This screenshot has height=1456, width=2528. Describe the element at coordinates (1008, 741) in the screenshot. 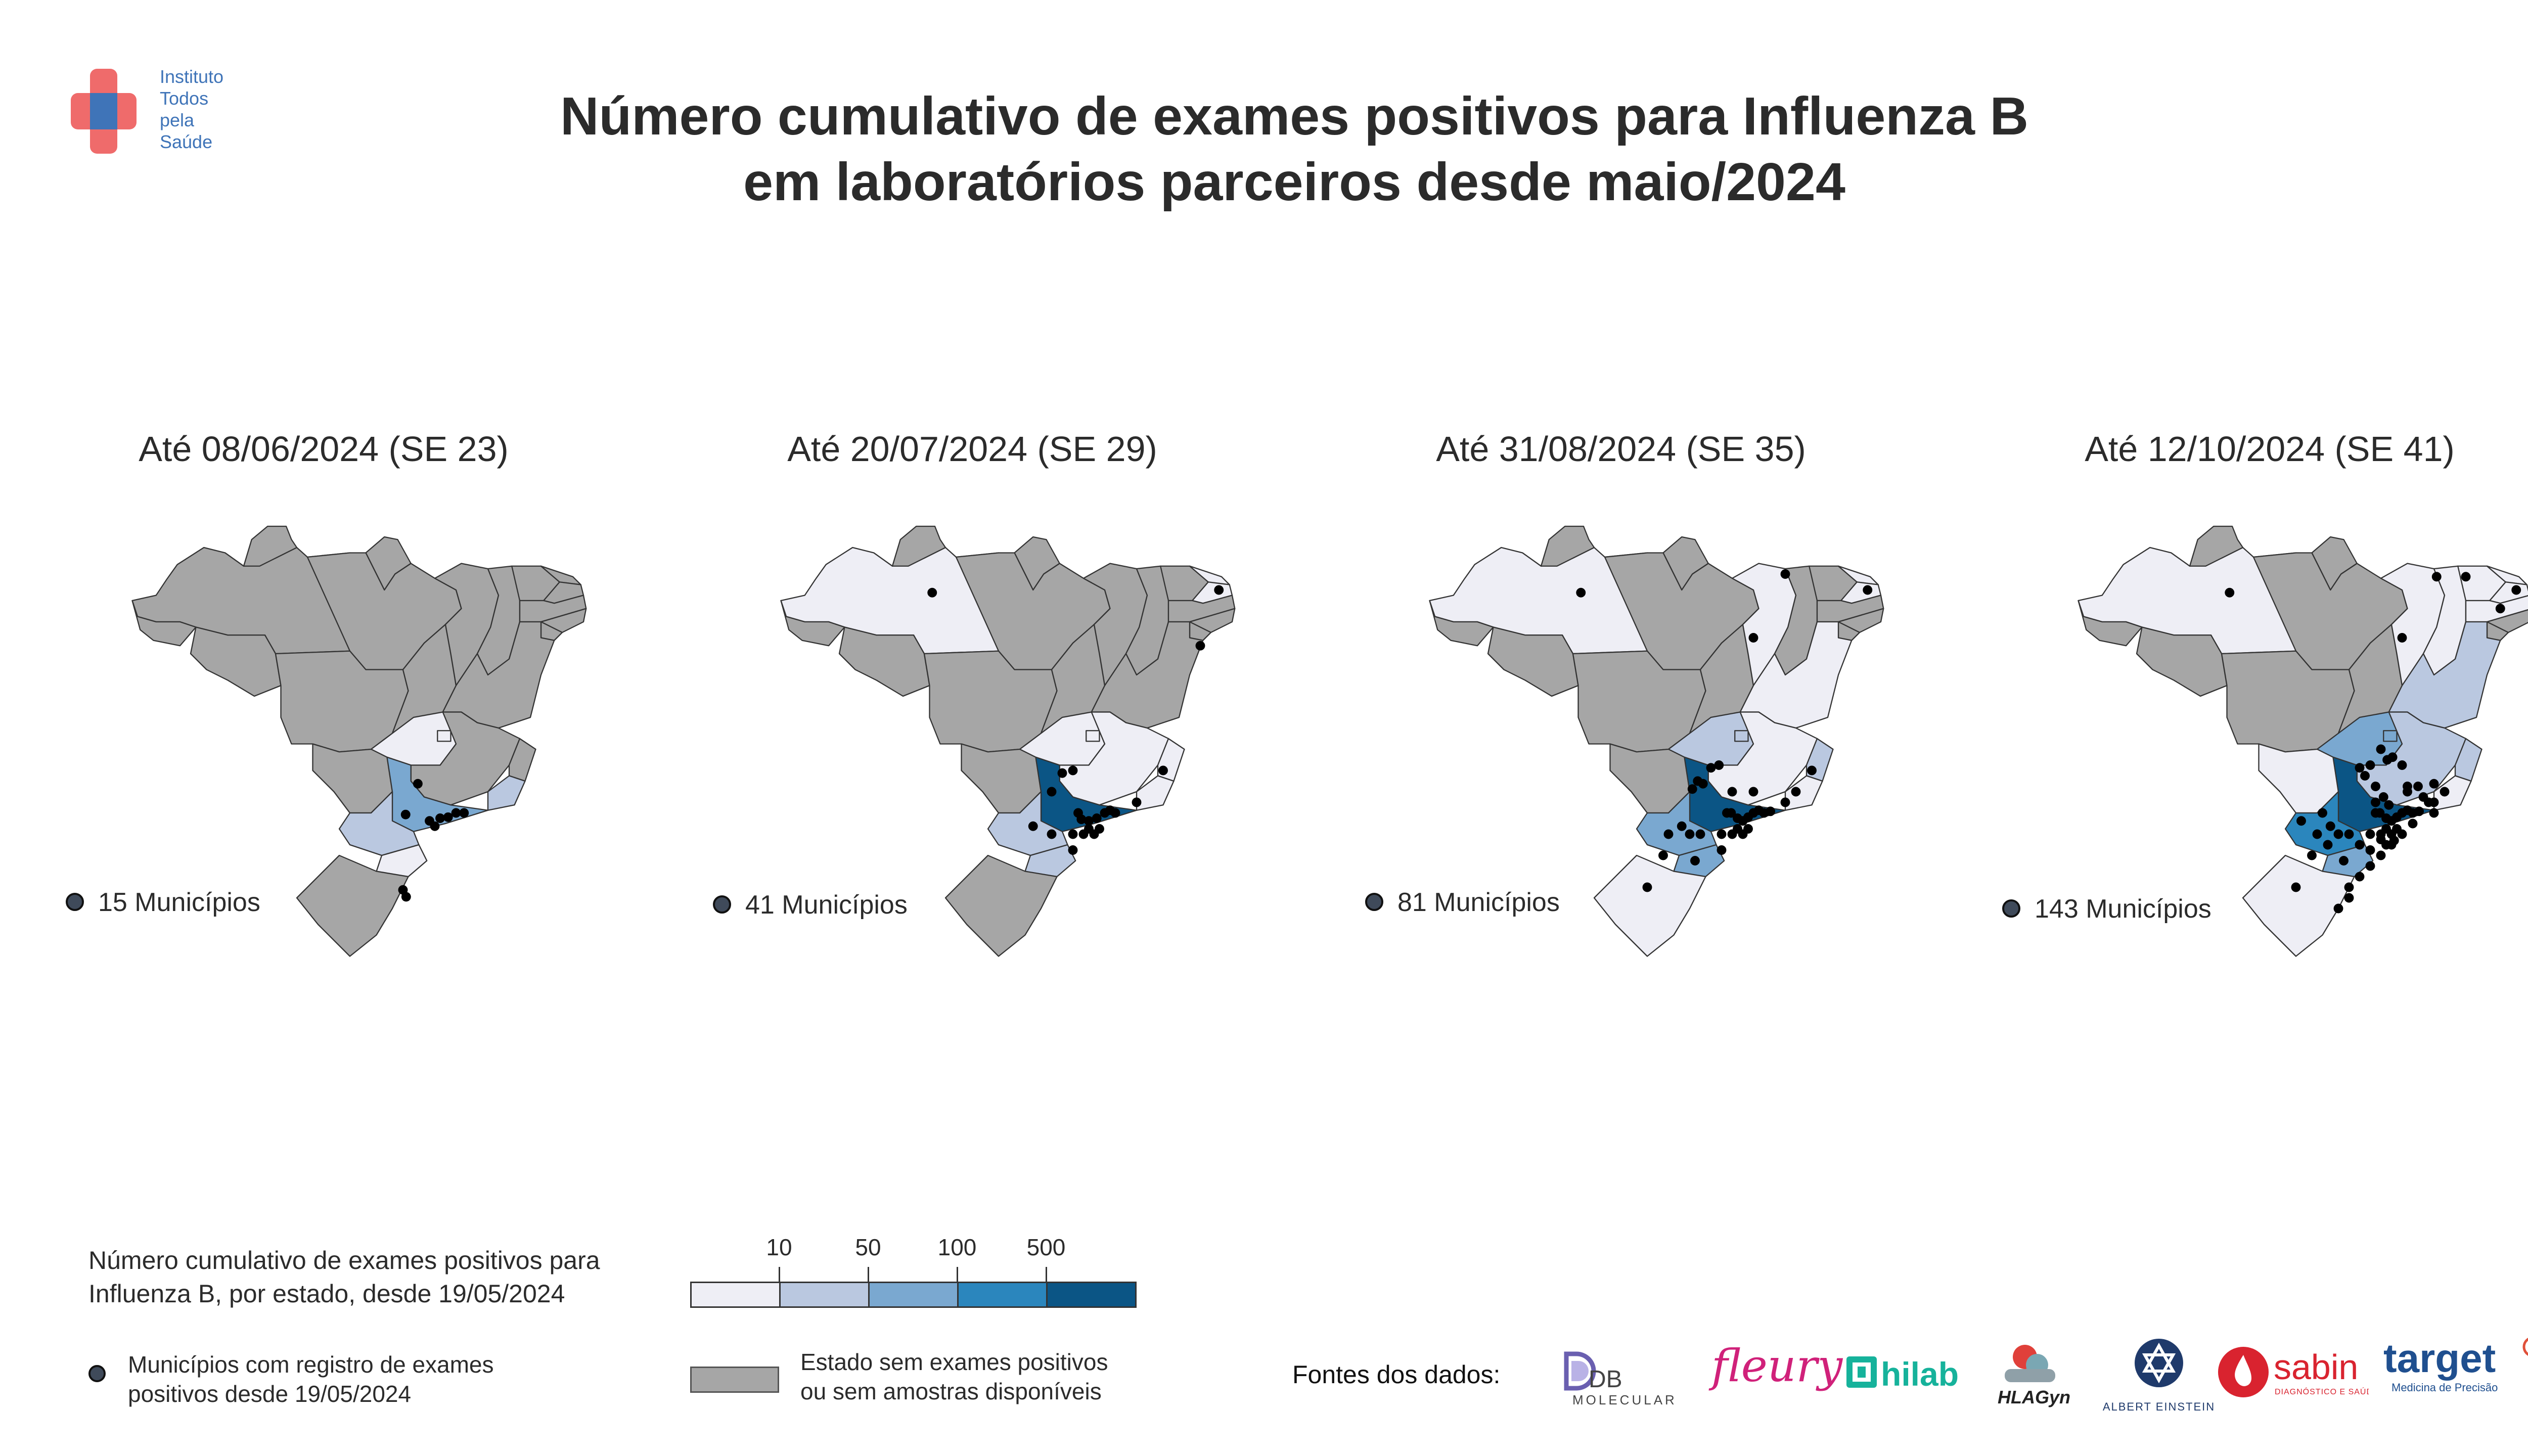

I see `brazil-map-se29` at that location.